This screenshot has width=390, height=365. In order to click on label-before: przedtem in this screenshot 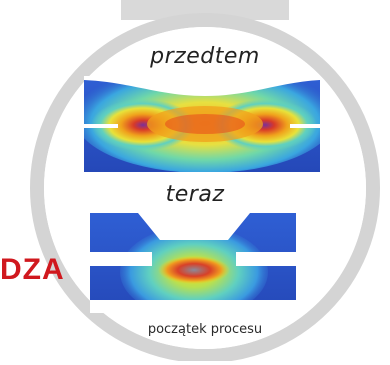, I will do `click(205, 56)`.